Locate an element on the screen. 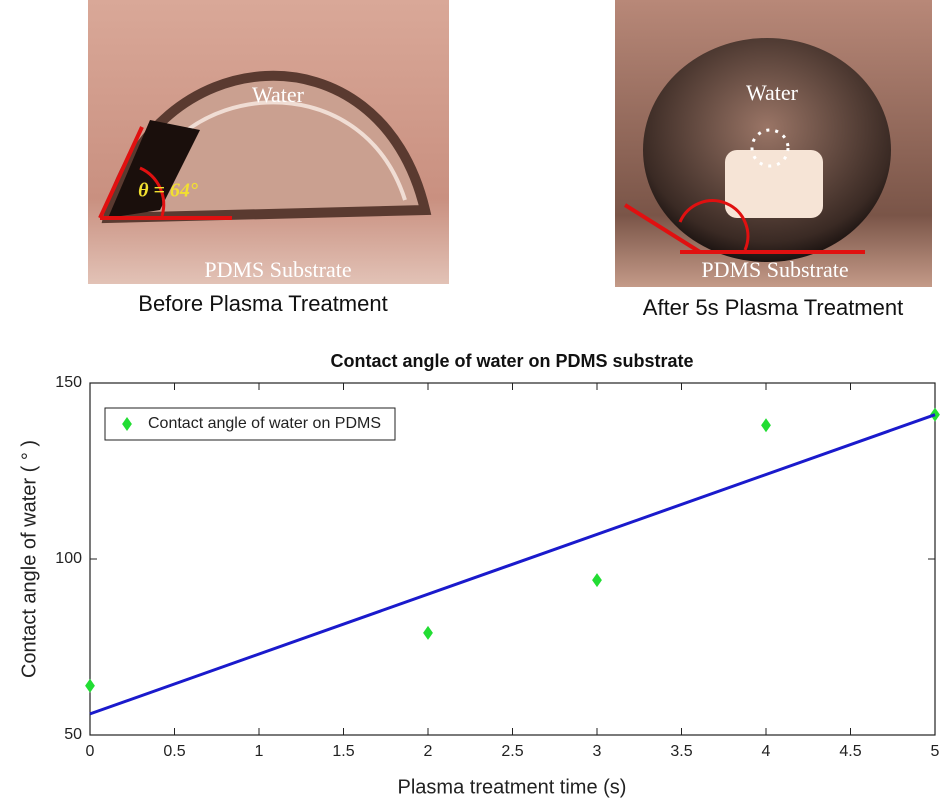 The height and width of the screenshot is (810, 941). legend is located at coordinates (250, 424).